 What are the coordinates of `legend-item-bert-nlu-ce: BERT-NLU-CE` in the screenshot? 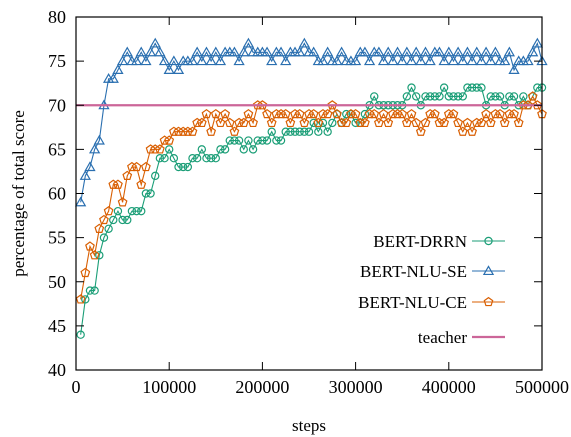 It's located at (431, 302).